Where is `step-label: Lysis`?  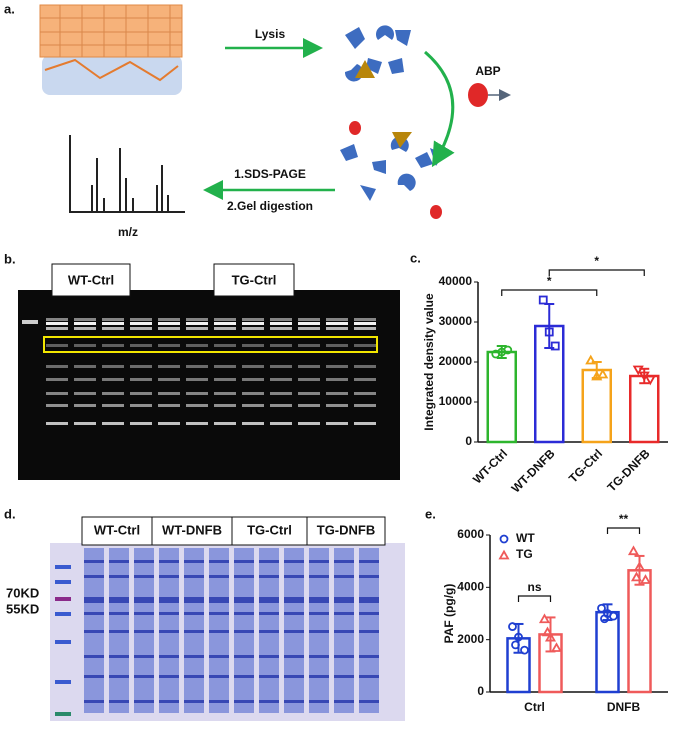 step-label: Lysis is located at coordinates (270, 34).